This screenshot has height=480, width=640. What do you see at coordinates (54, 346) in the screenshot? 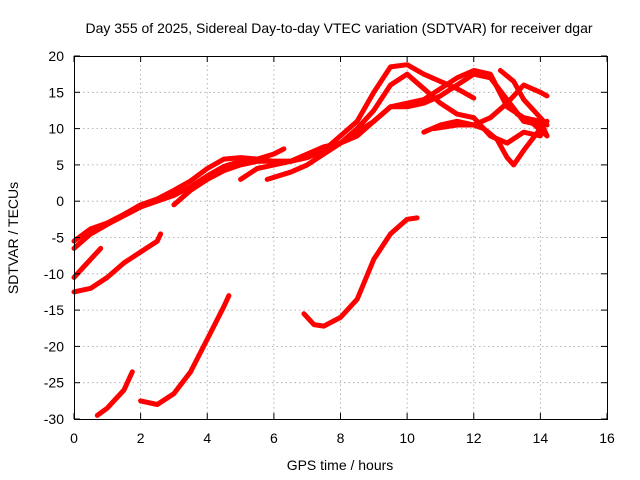
I see `y-tick-label: -20` at bounding box center [54, 346].